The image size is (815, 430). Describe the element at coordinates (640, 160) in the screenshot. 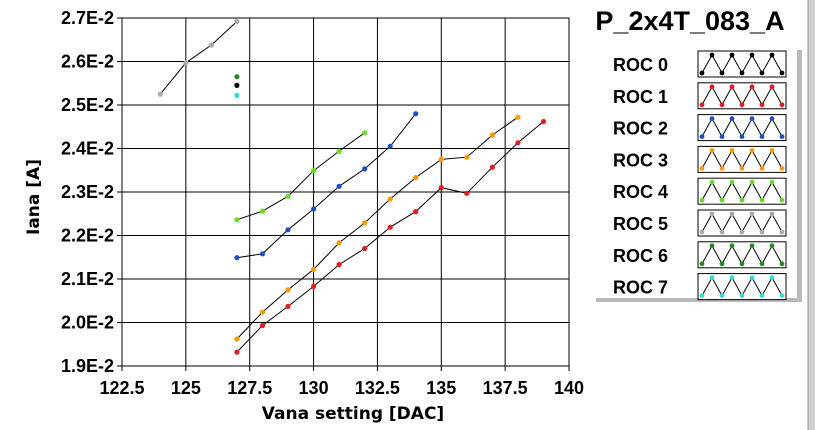

I see `legend-label: ROC 3` at that location.